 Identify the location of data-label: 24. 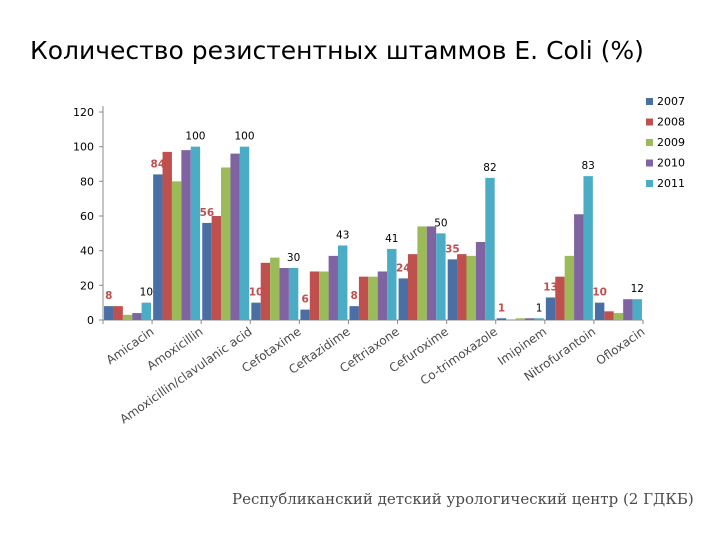
(403, 268).